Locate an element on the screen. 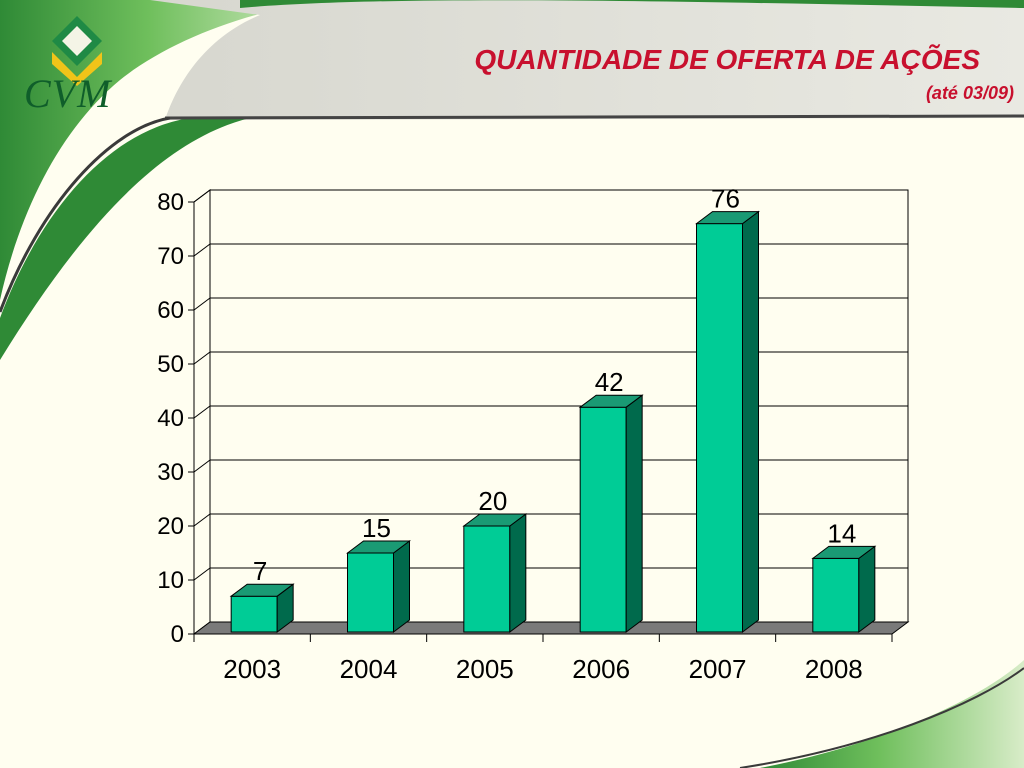 This screenshot has height=768, width=1024. y-tick-label: 0 is located at coordinates (177, 634).